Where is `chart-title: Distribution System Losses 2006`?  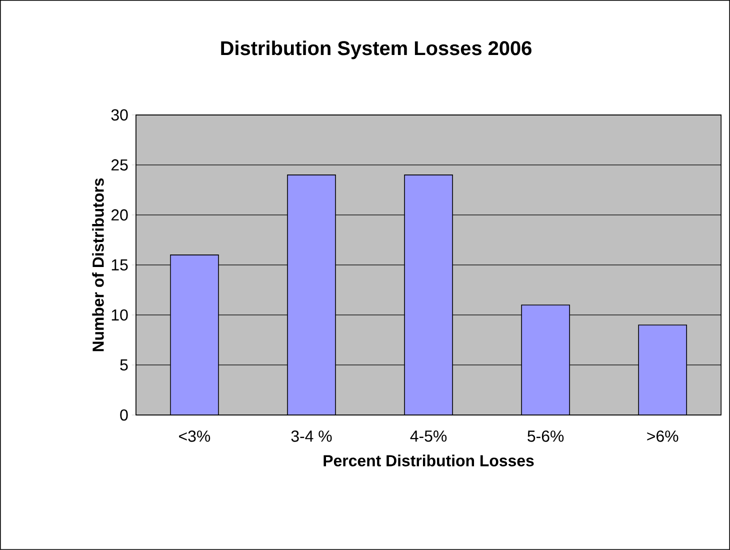
chart-title: Distribution System Losses 2006 is located at coordinates (376, 50).